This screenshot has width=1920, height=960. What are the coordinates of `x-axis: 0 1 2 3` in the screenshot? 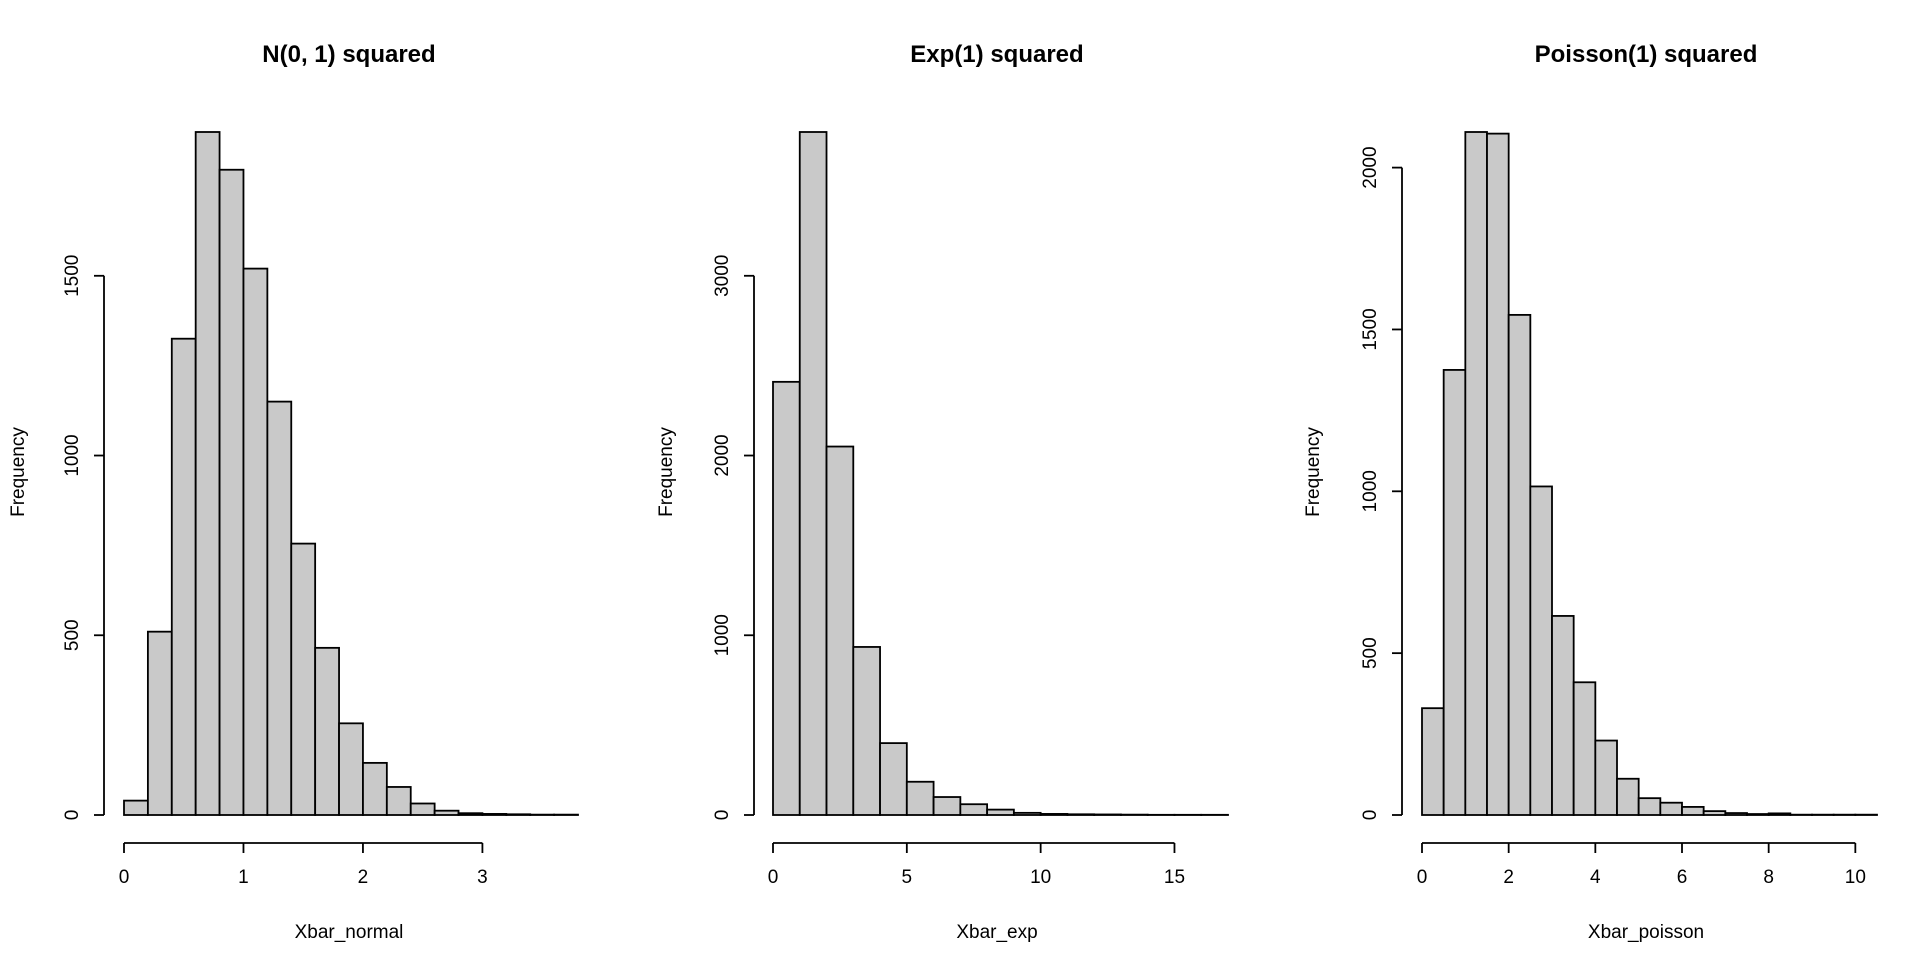 It's located at (303, 865).